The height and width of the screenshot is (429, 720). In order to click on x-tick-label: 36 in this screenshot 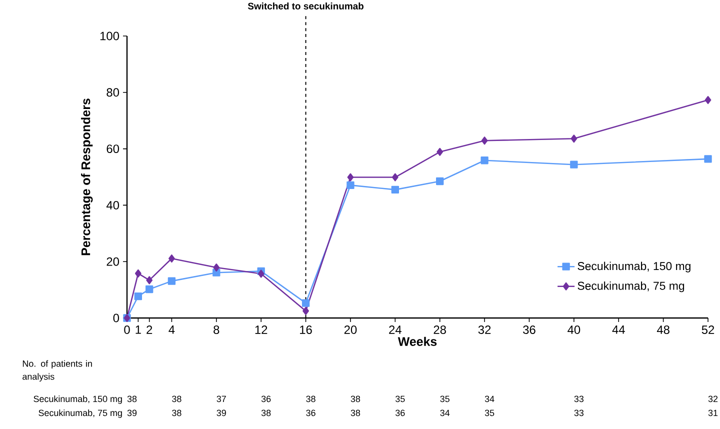, I will do `click(529, 330)`.